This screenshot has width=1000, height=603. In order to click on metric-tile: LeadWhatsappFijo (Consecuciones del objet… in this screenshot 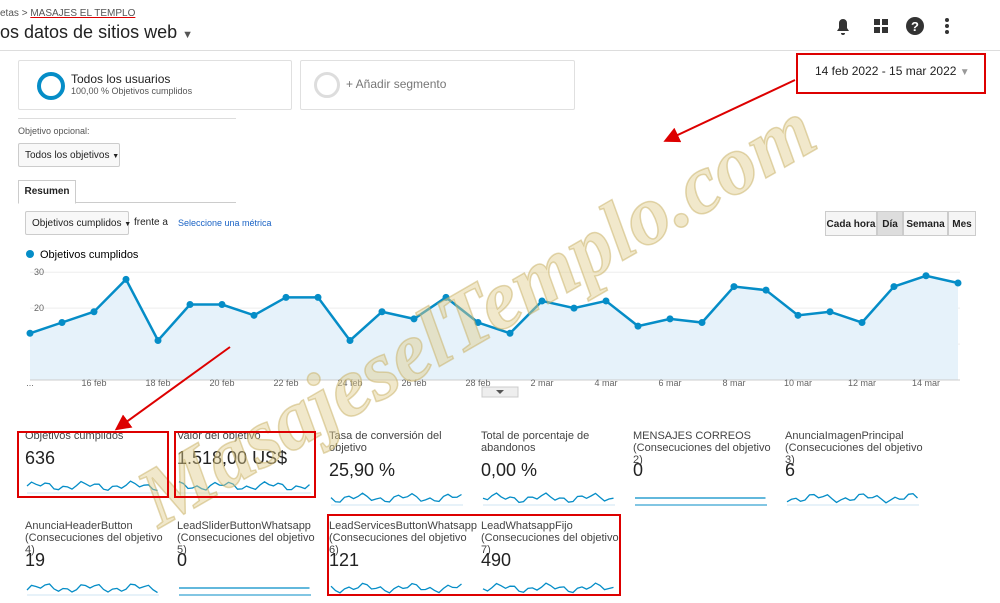, I will do `click(548, 559)`.